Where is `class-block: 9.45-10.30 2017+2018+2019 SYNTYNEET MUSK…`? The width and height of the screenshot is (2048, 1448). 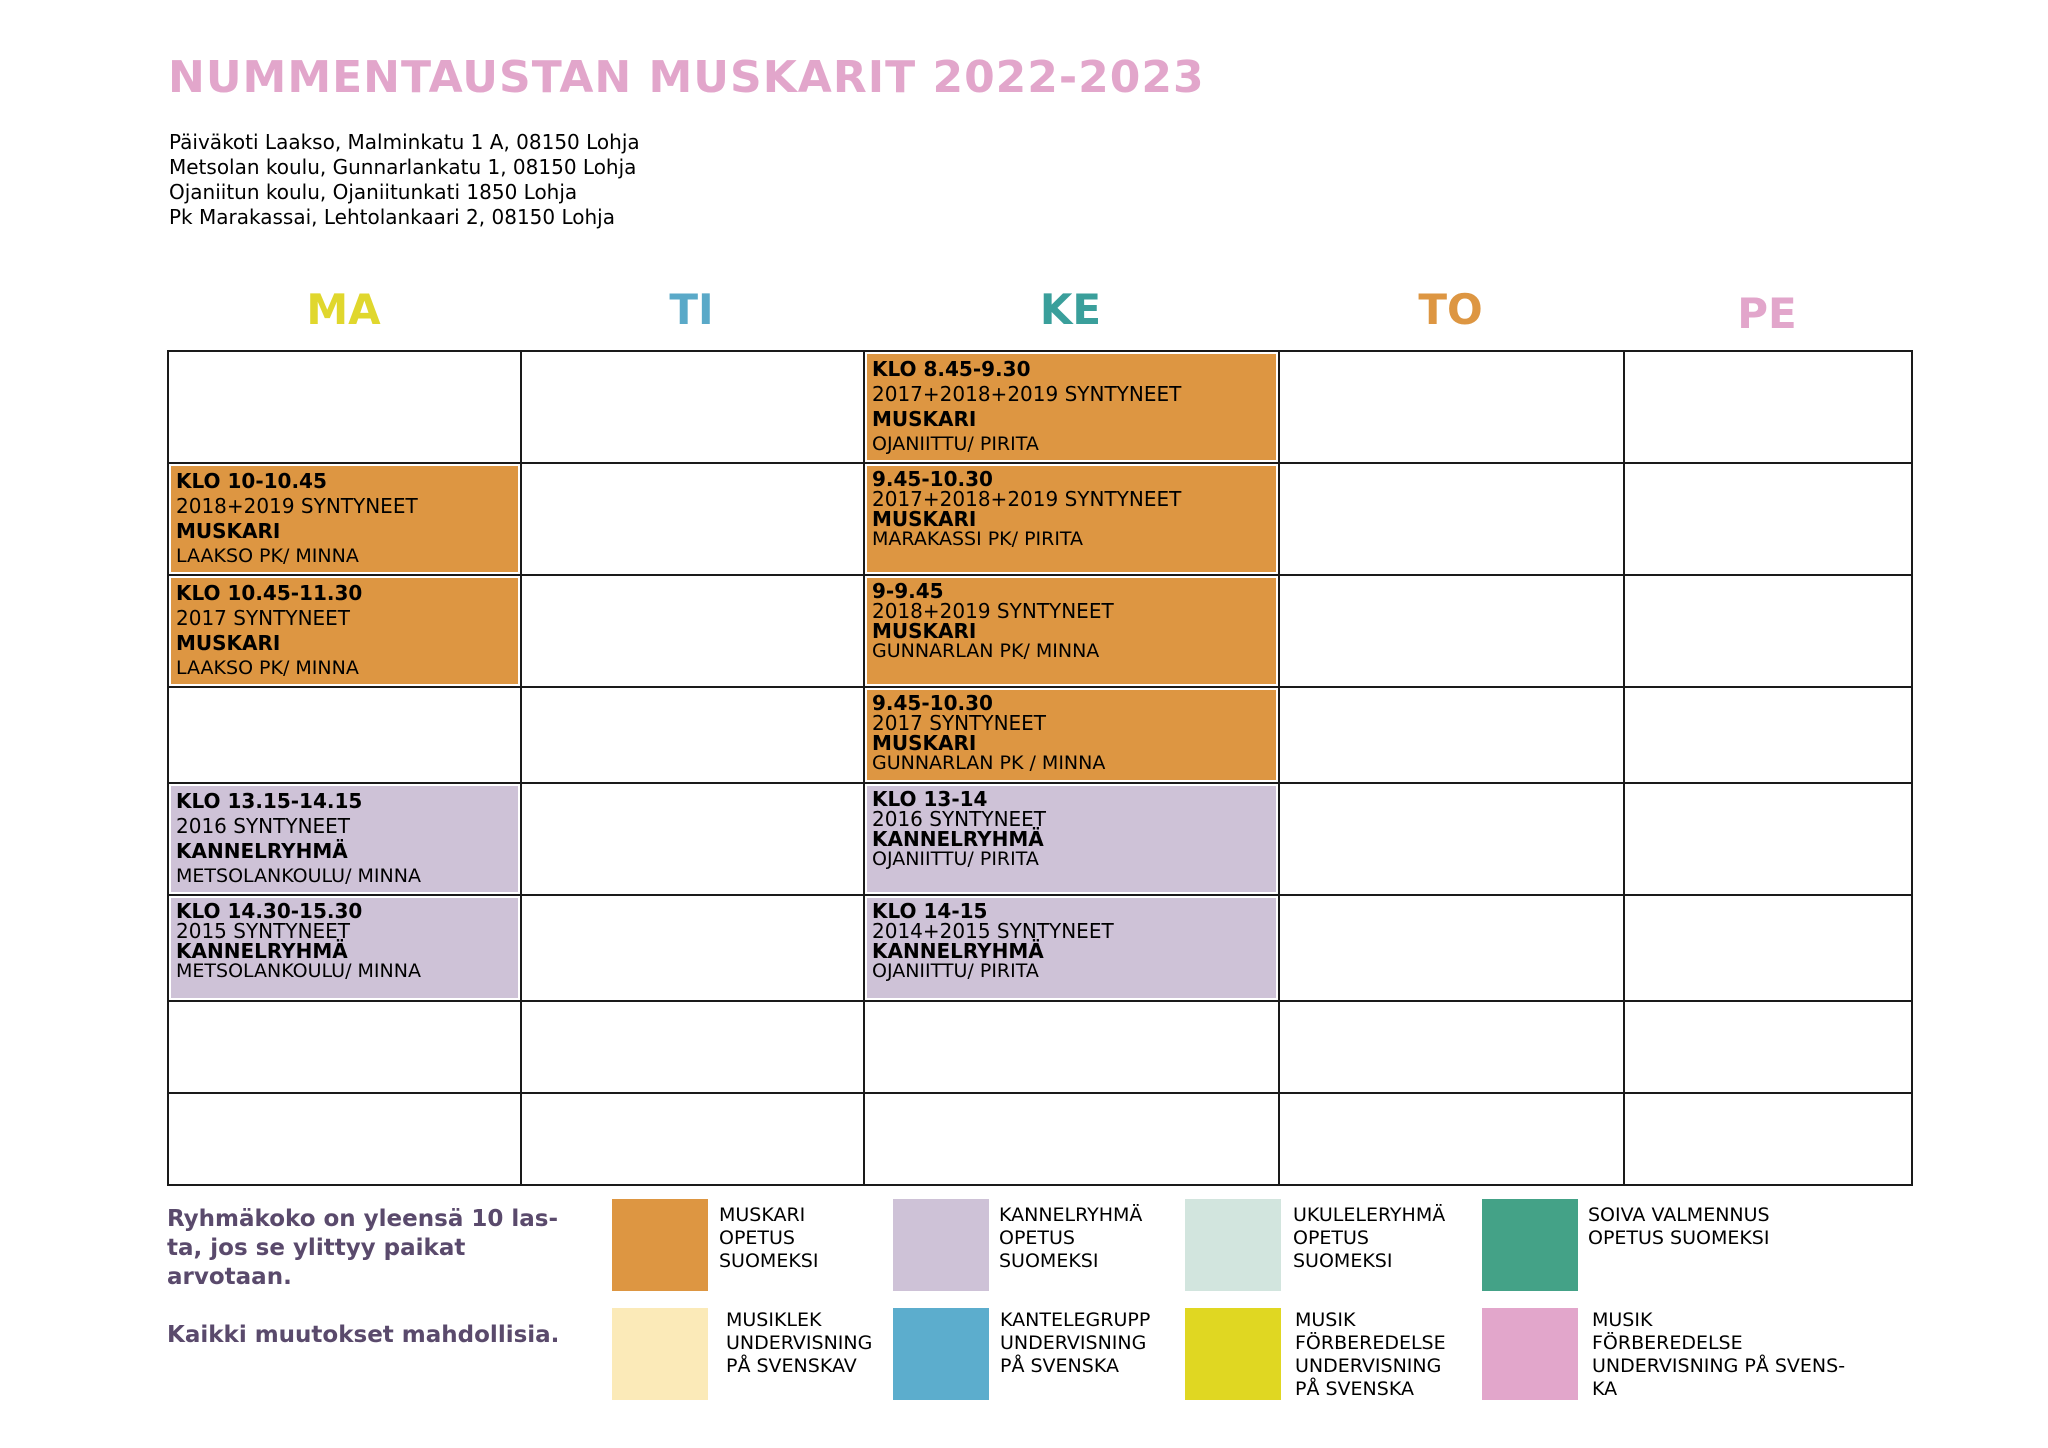 class-block: 9.45-10.30 2017+2018+2019 SYNTYNEET MUSK… is located at coordinates (1071, 519).